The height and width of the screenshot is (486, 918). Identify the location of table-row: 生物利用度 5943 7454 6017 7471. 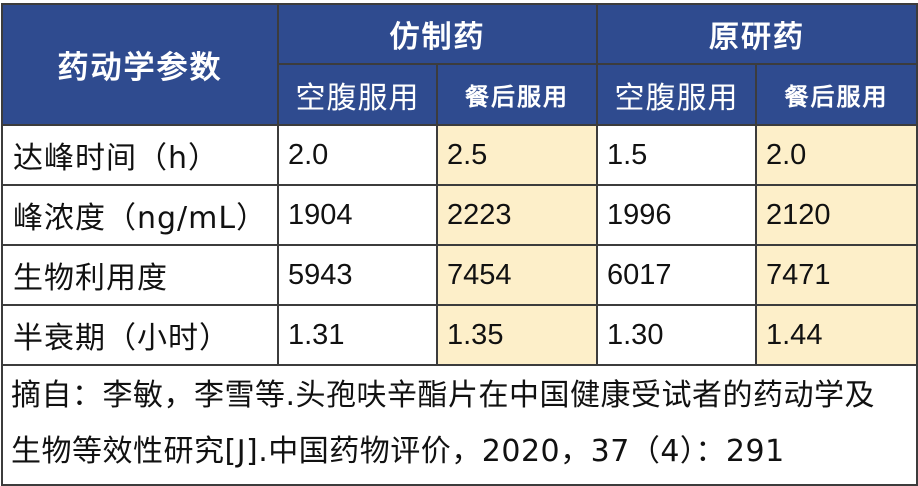
(459, 275).